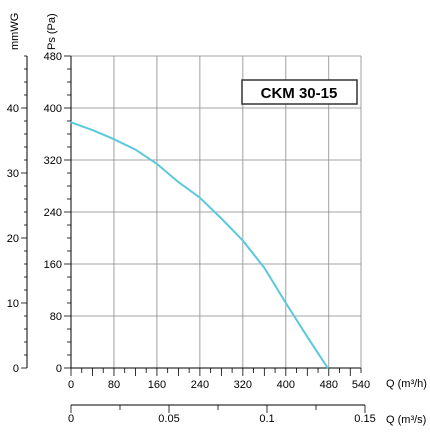 The height and width of the screenshot is (432, 430). What do you see at coordinates (168, 419) in the screenshot?
I see `x2-tick-label-1: 0.05` at bounding box center [168, 419].